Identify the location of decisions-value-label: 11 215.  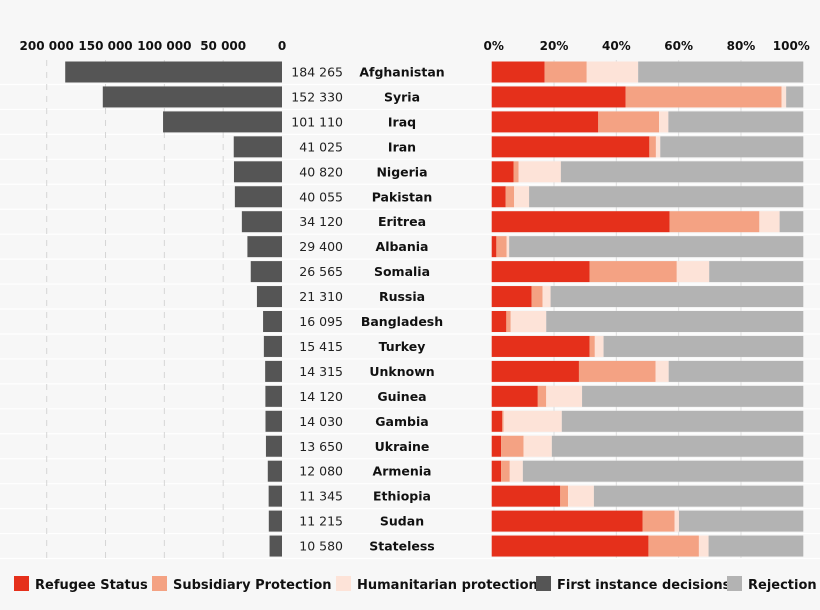
(321, 521).